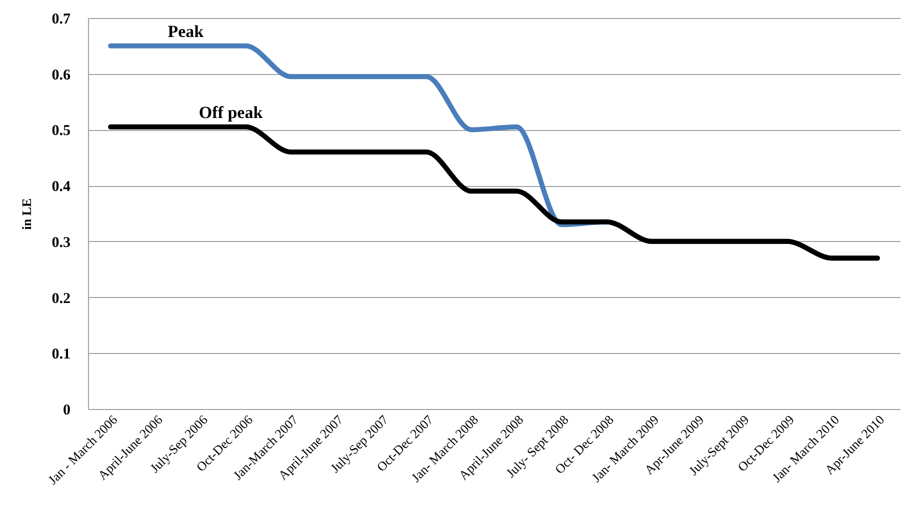 Image resolution: width=906 pixels, height=517 pixels. I want to click on y-tick-label: 0.6, so click(61, 75).